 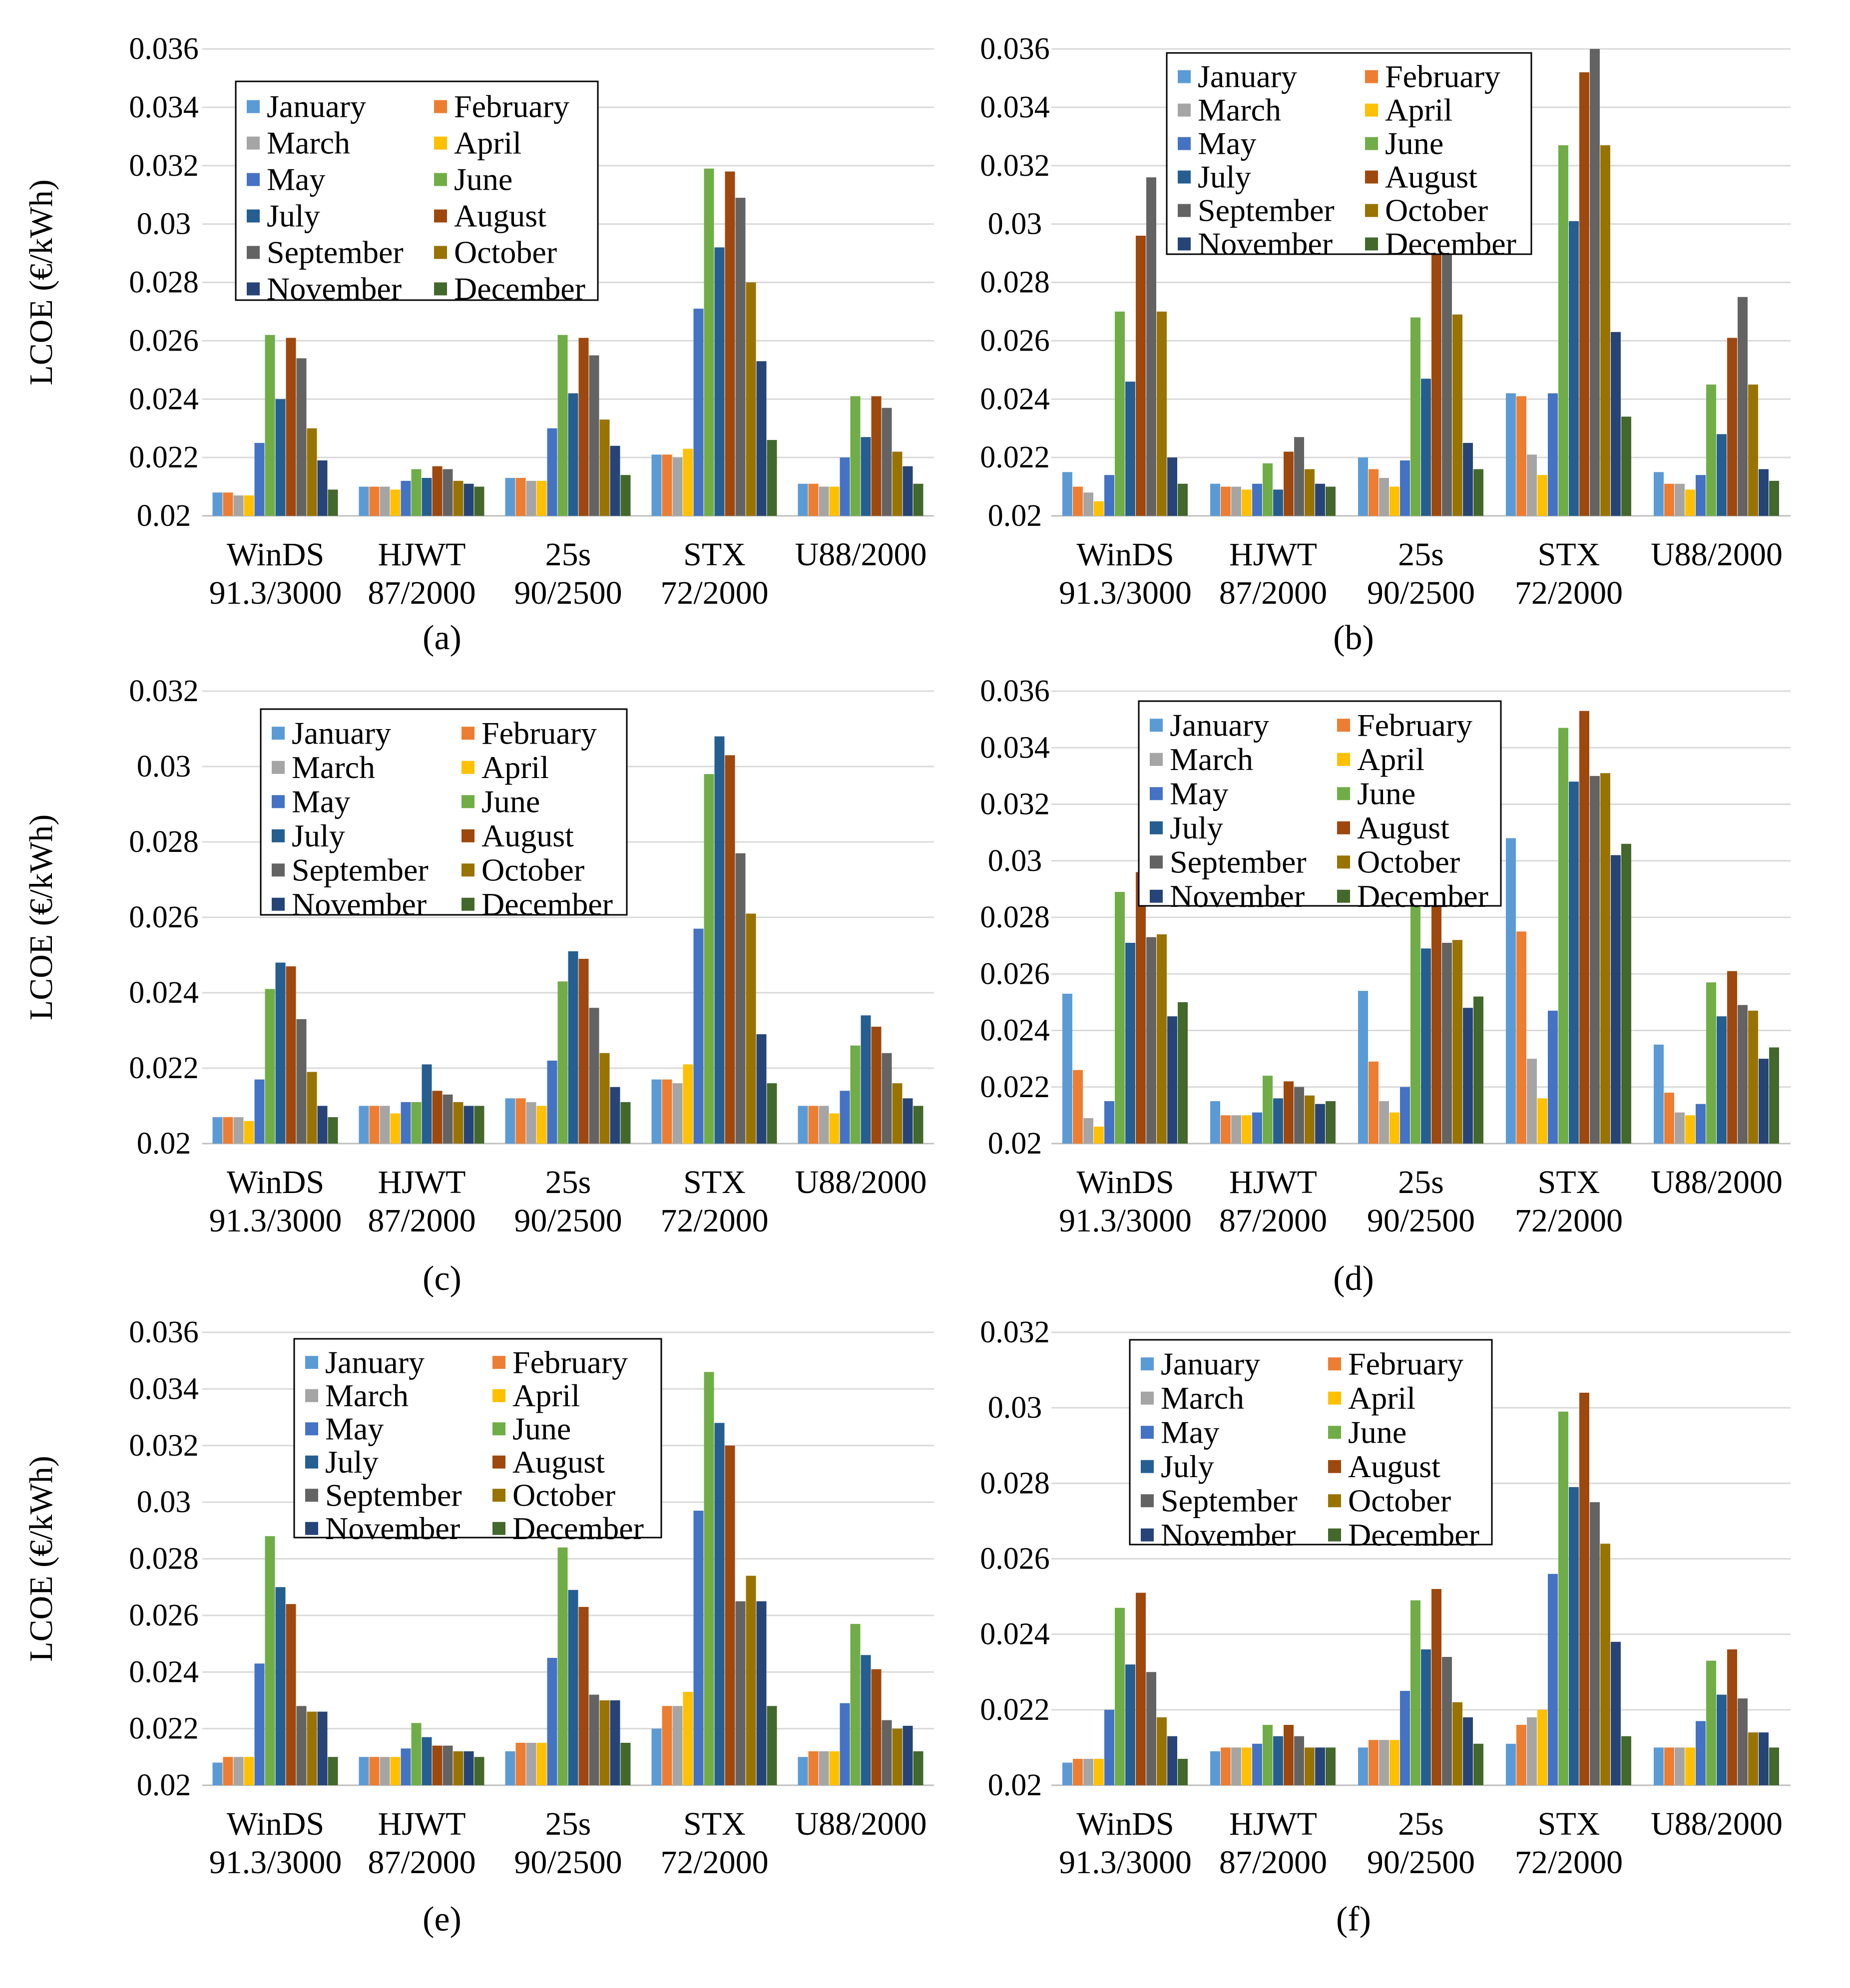 I want to click on y-tick-label: 0.026, so click(x=1015, y=1559).